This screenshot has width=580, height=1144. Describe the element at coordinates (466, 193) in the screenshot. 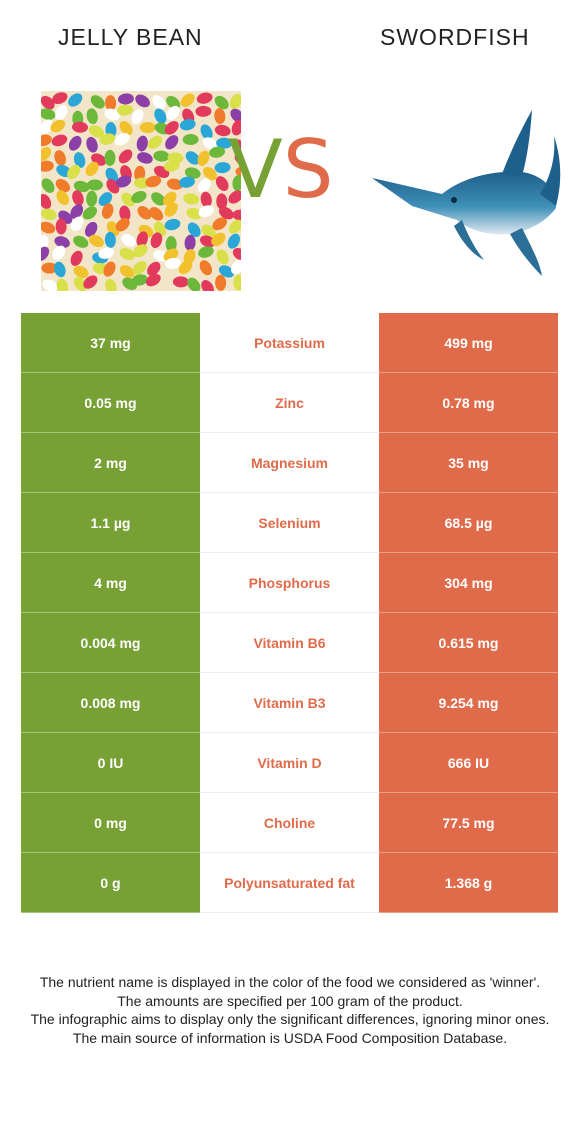

I see `swordfish-image` at that location.